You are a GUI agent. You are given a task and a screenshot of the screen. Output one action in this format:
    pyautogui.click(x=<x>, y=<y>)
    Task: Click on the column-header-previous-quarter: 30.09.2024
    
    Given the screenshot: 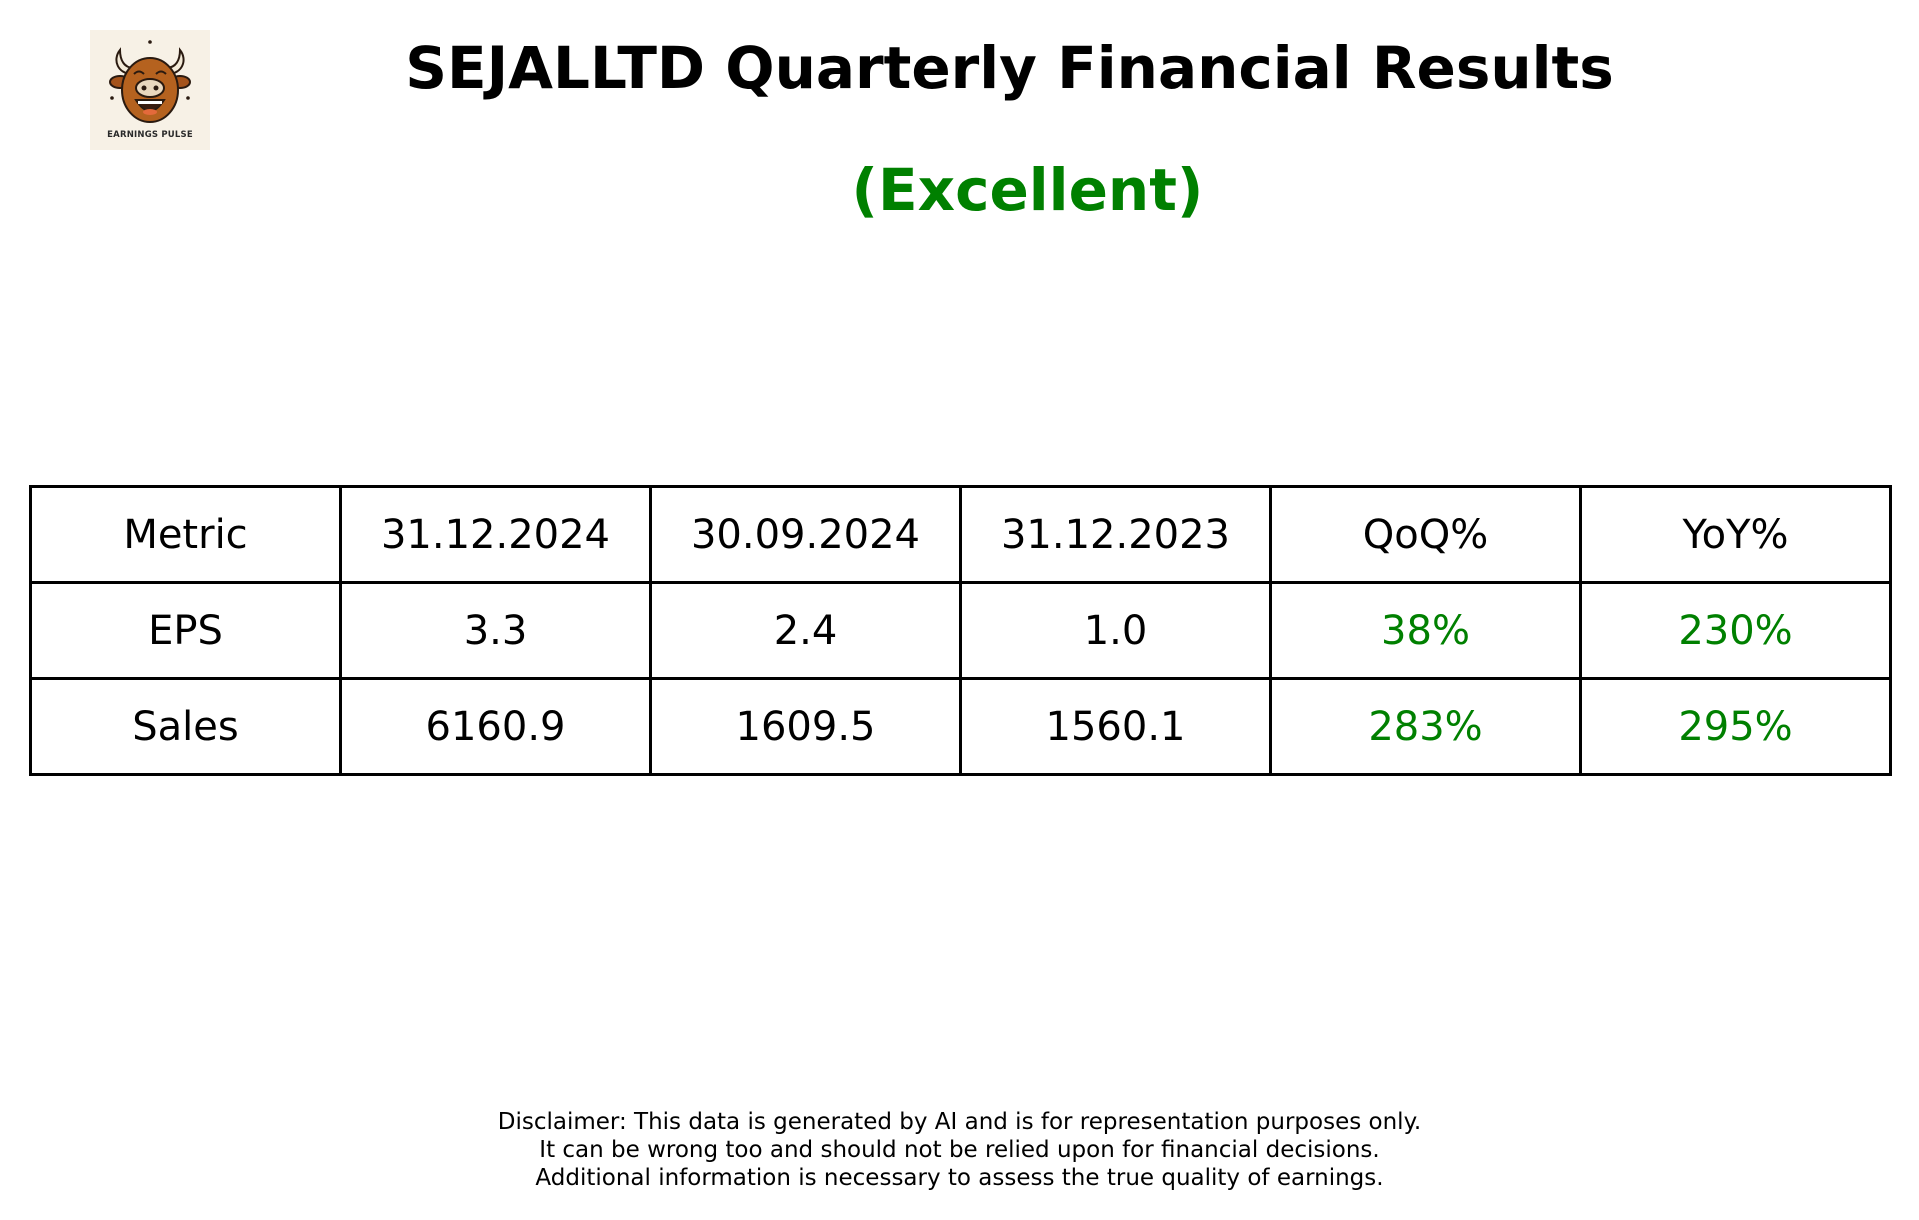 What is the action you would take?
    pyautogui.click(x=805, y=534)
    